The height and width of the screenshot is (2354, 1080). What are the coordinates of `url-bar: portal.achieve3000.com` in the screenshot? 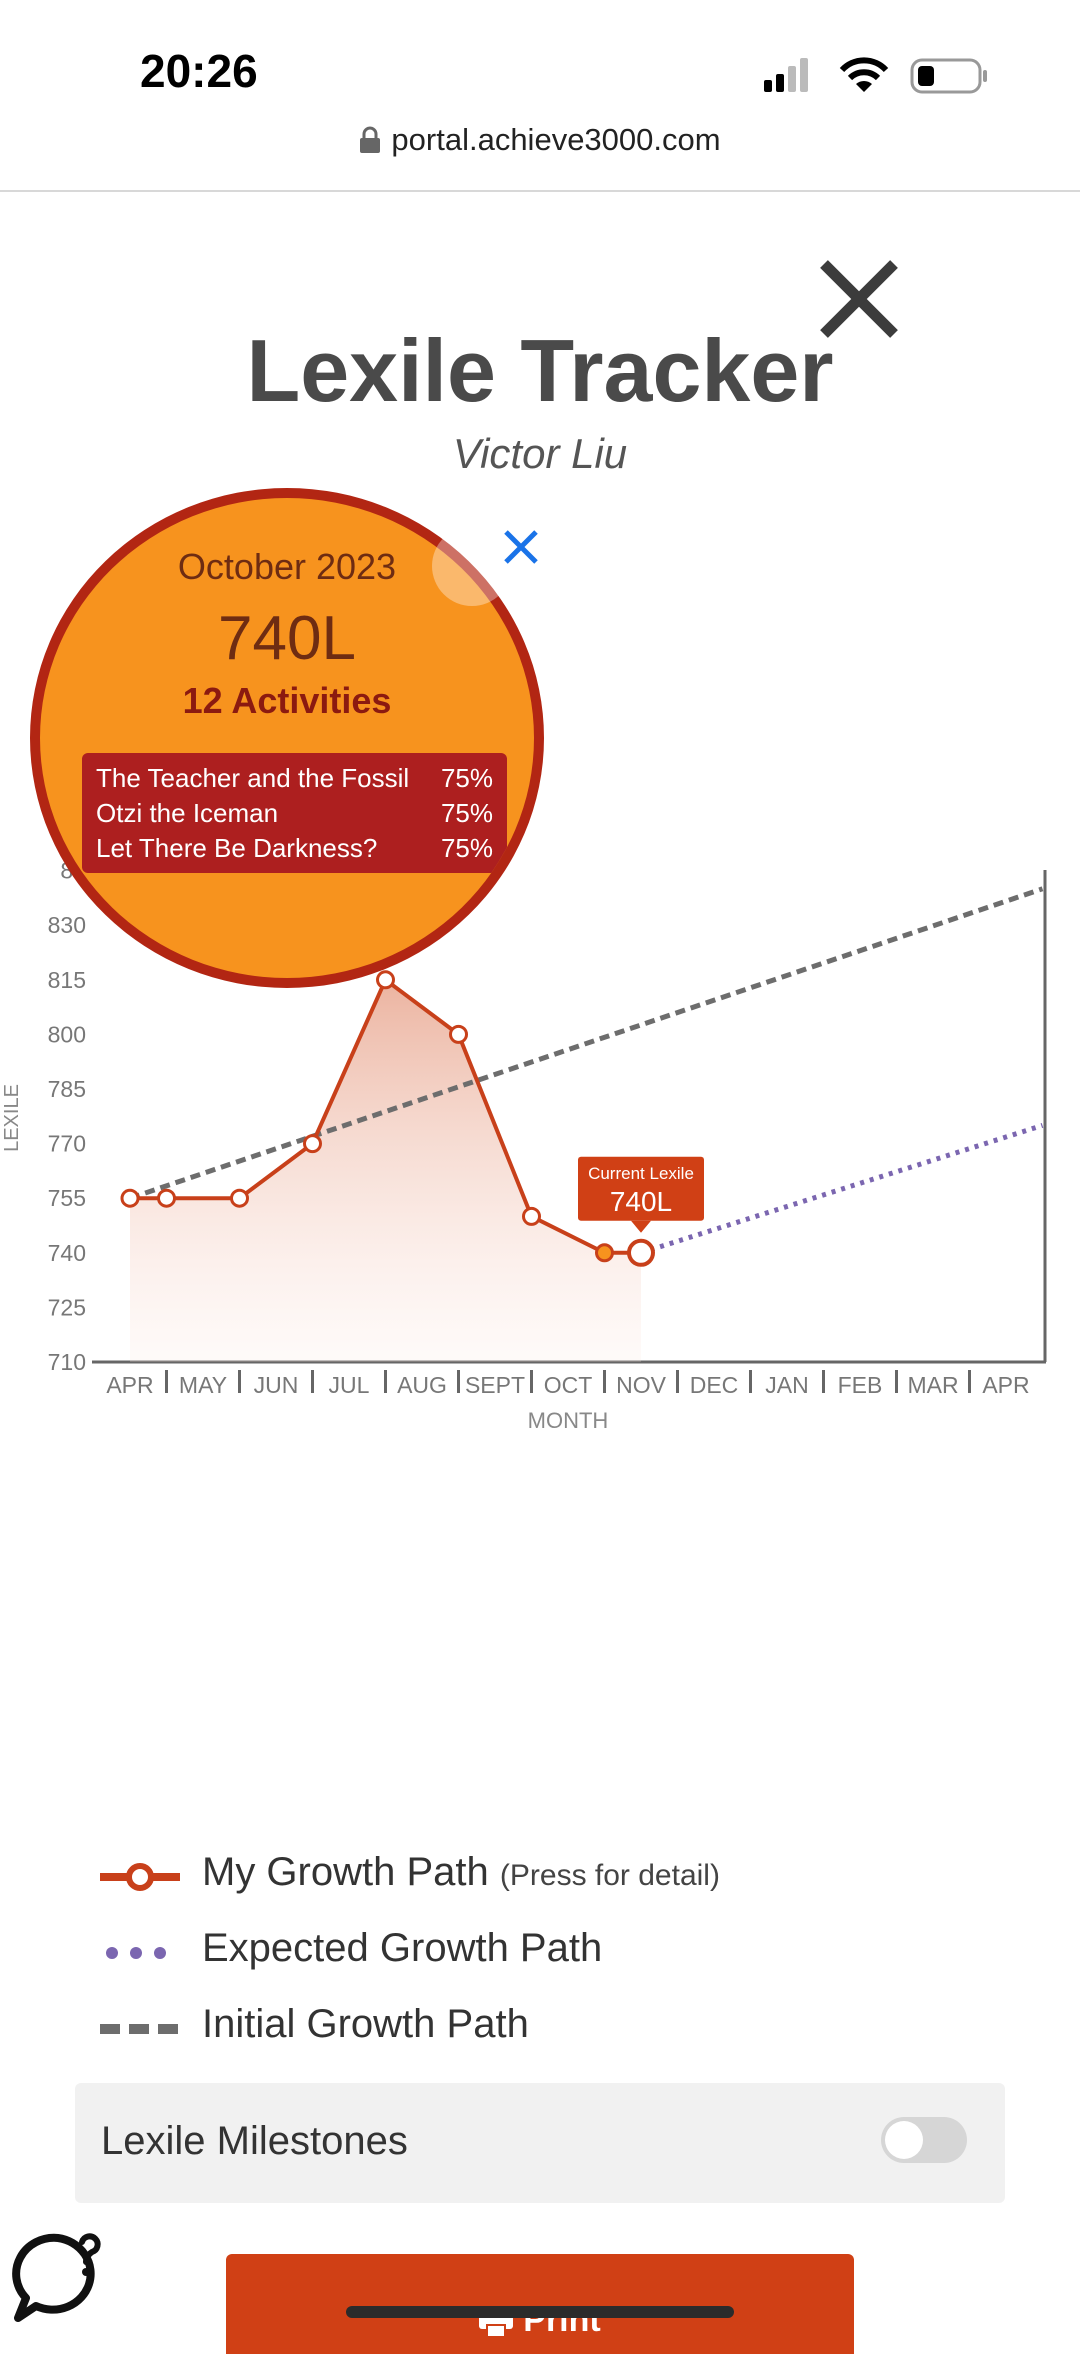 It's located at (540, 156).